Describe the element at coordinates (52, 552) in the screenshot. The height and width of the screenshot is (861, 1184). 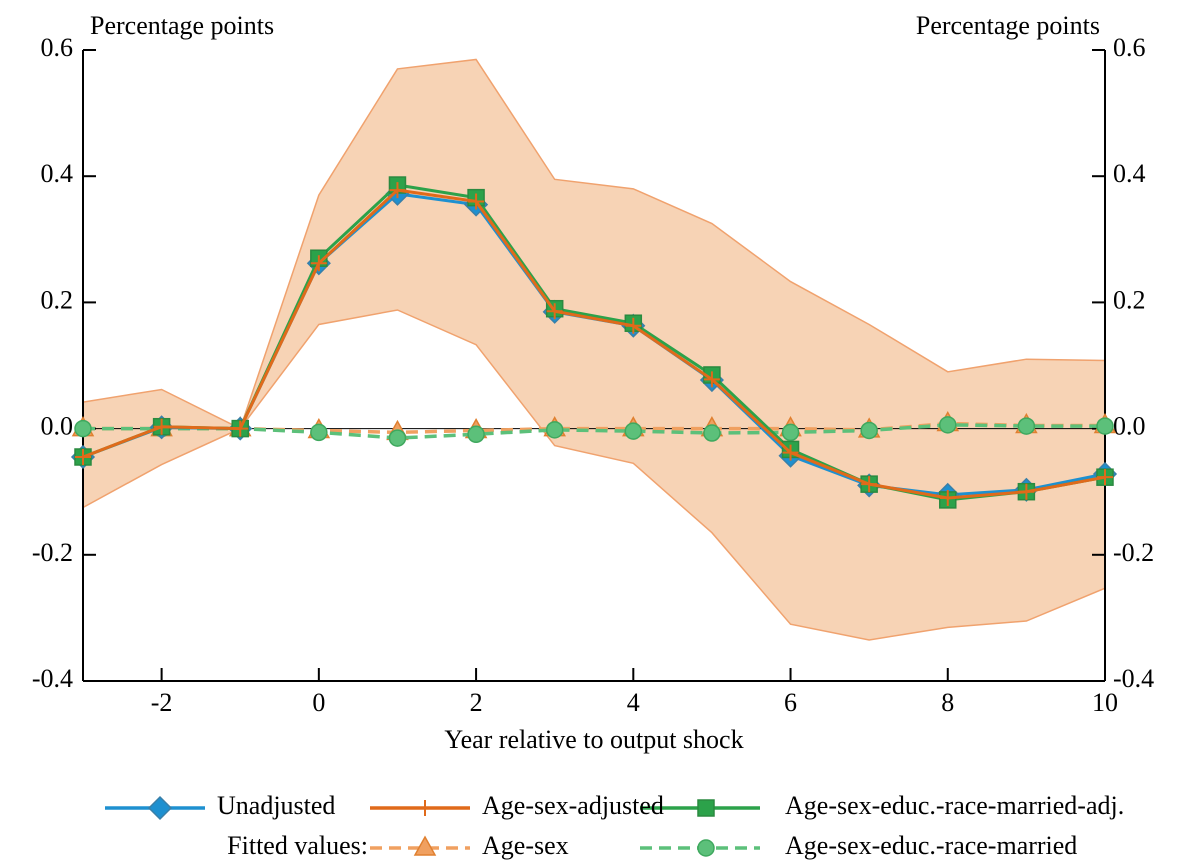
I see `y-tick-label: -0.2` at that location.